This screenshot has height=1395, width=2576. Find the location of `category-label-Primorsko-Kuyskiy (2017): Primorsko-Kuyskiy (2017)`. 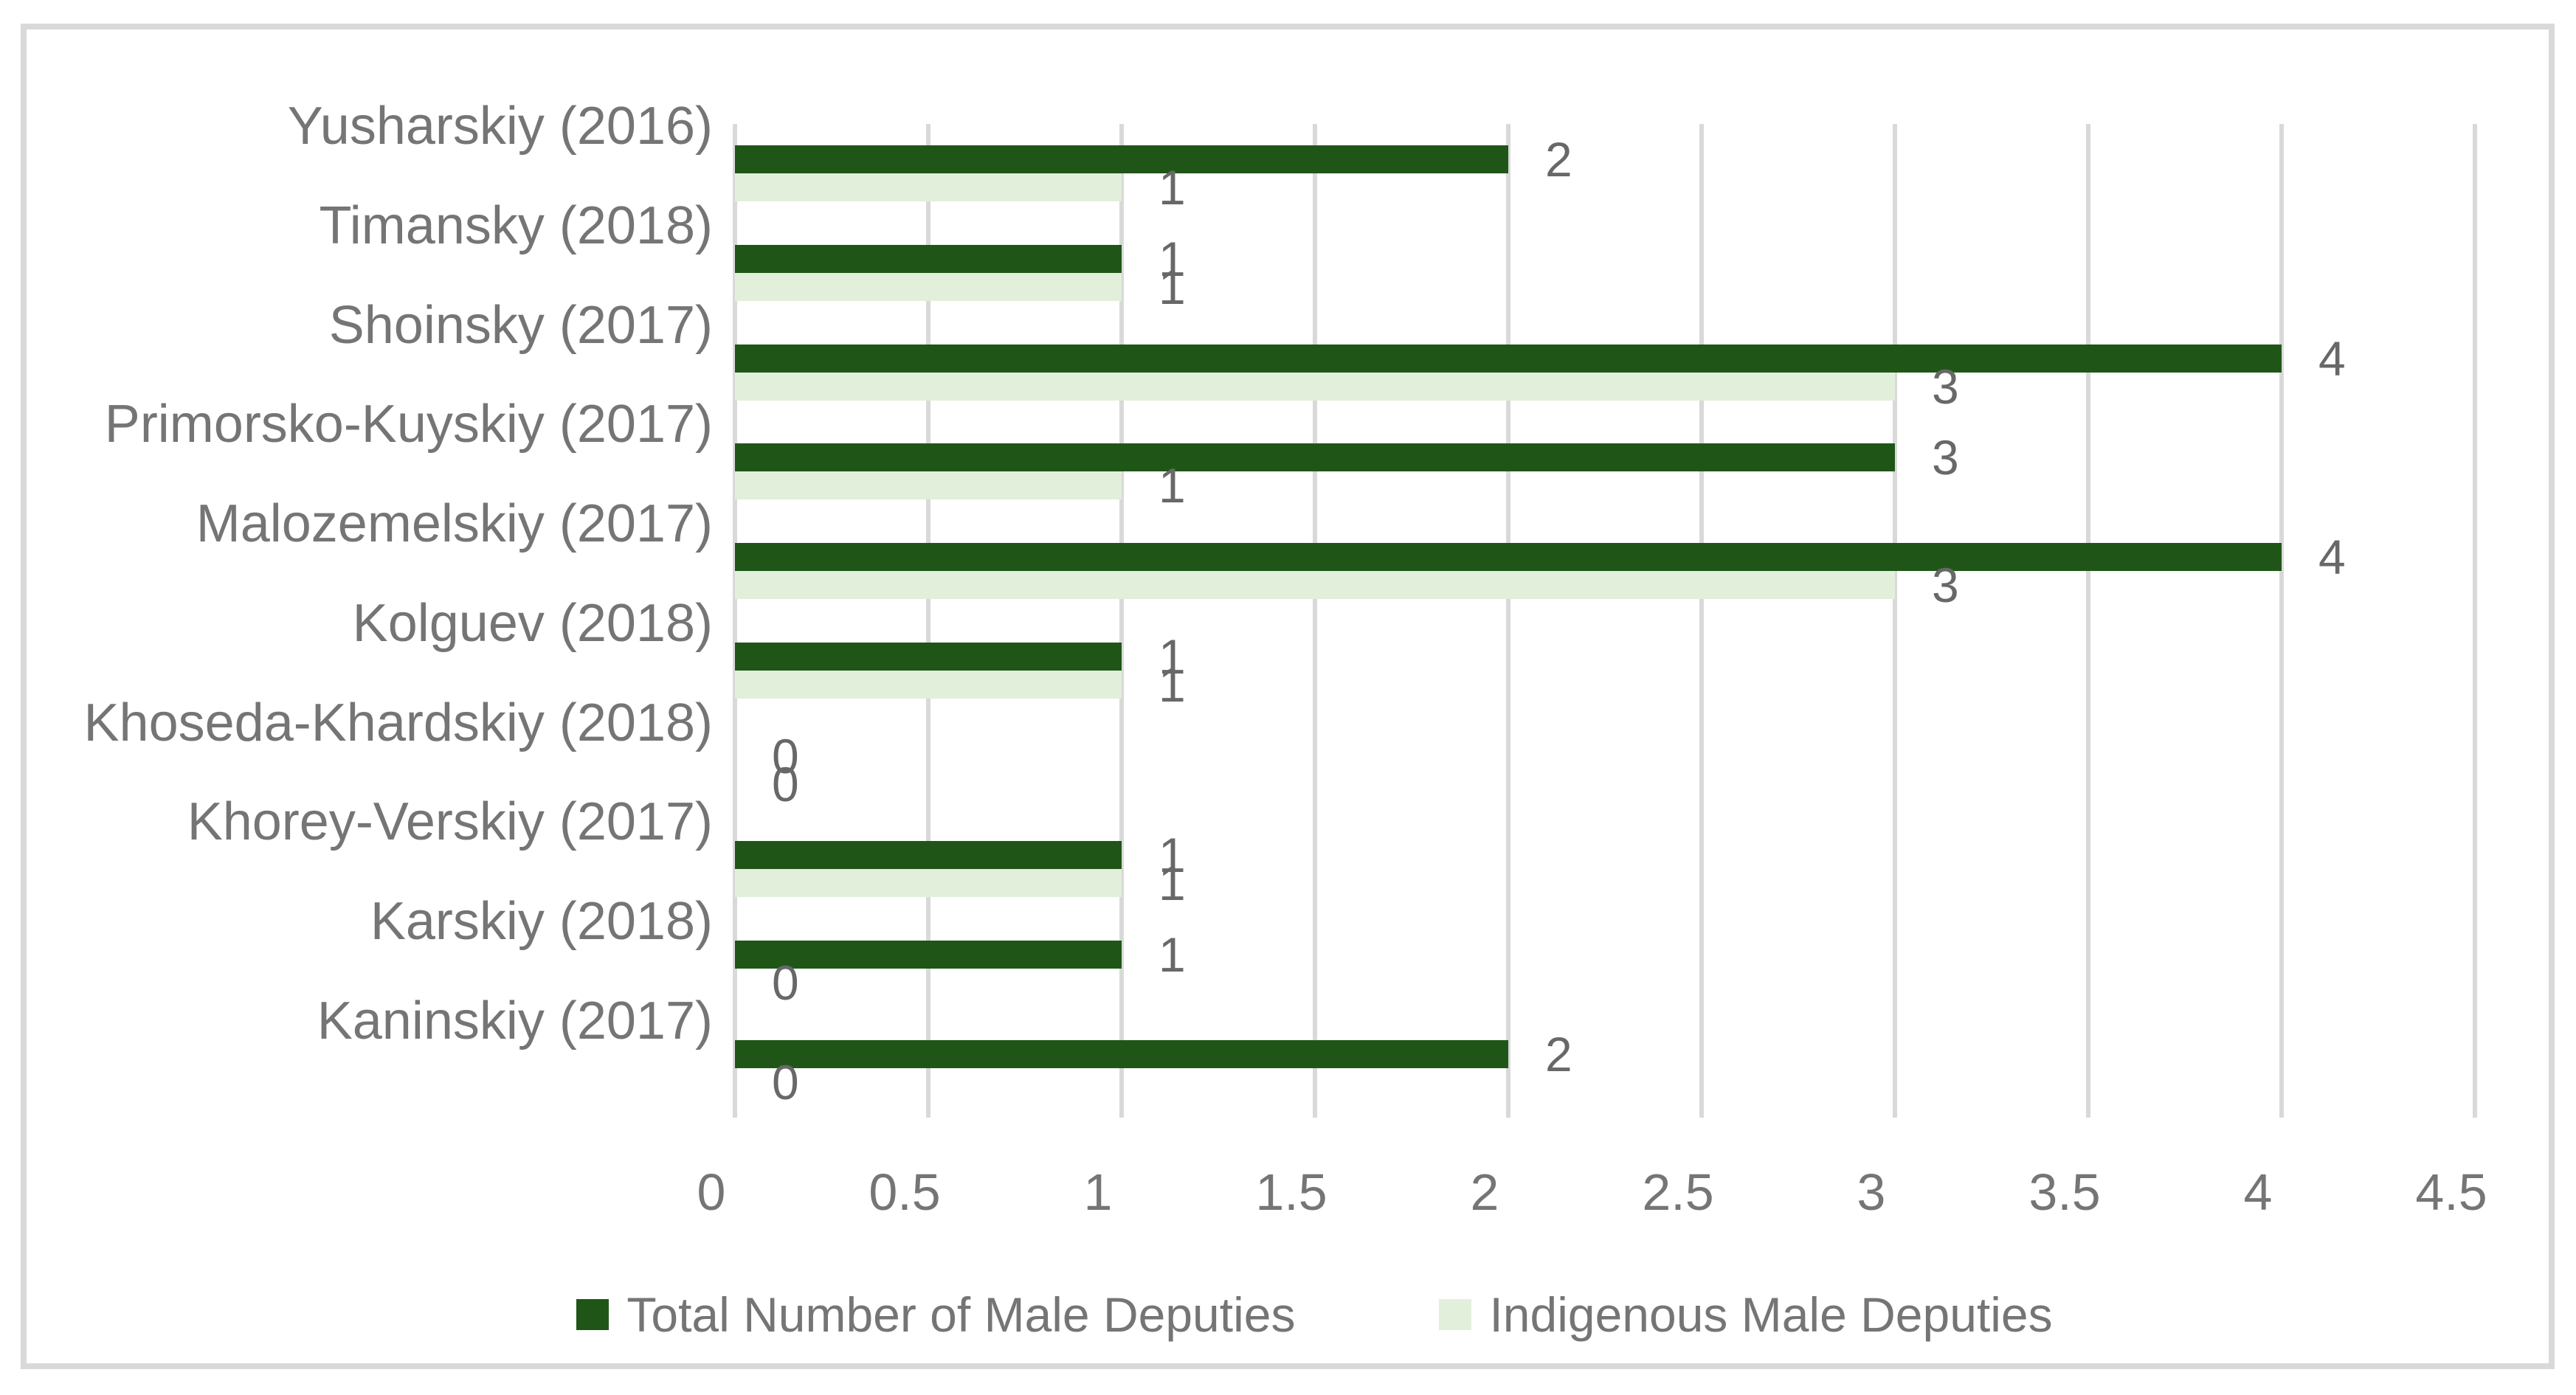

category-label-Primorsko-Kuyskiy (2017): Primorsko-Kuyskiy (2017) is located at coordinates (408, 425).